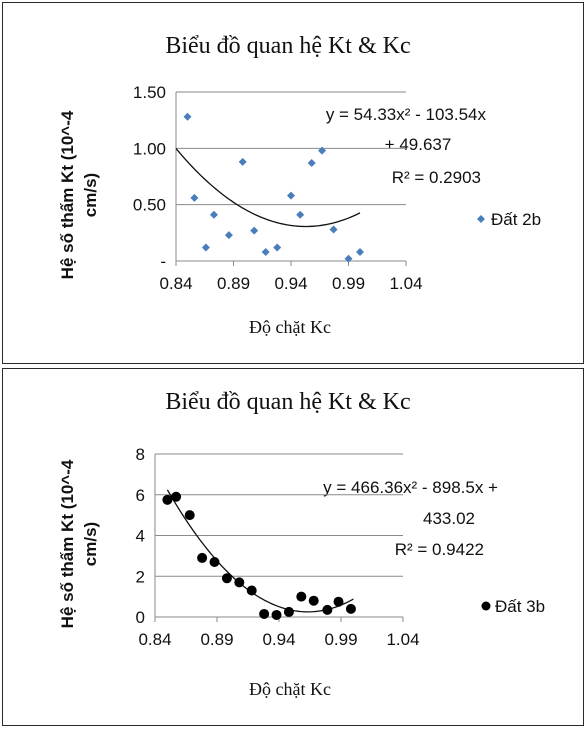 This screenshot has height=730, width=586. Describe the element at coordinates (90, 195) in the screenshot. I see `chart-1-ylabel-line2: cm/s)` at that location.